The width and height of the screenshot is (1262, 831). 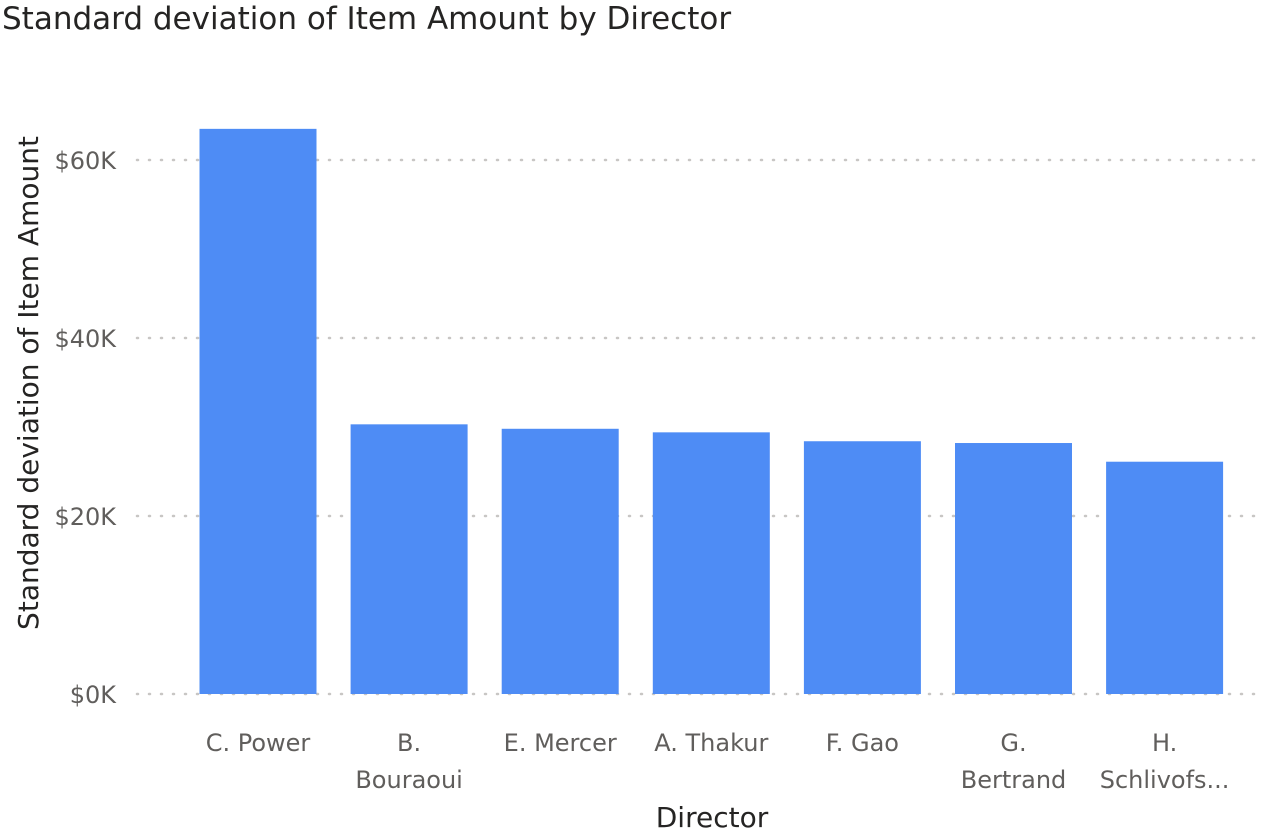 I want to click on x-tick-line: A. Thakur, so click(x=711, y=743).